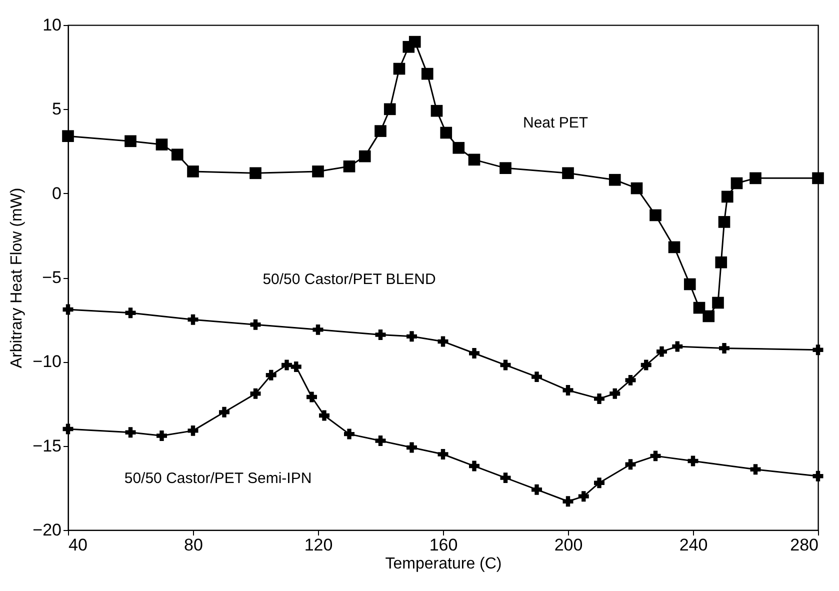  What do you see at coordinates (17, 278) in the screenshot?
I see `y-axis-title: Arbitrary Heat Flow (mW)` at bounding box center [17, 278].